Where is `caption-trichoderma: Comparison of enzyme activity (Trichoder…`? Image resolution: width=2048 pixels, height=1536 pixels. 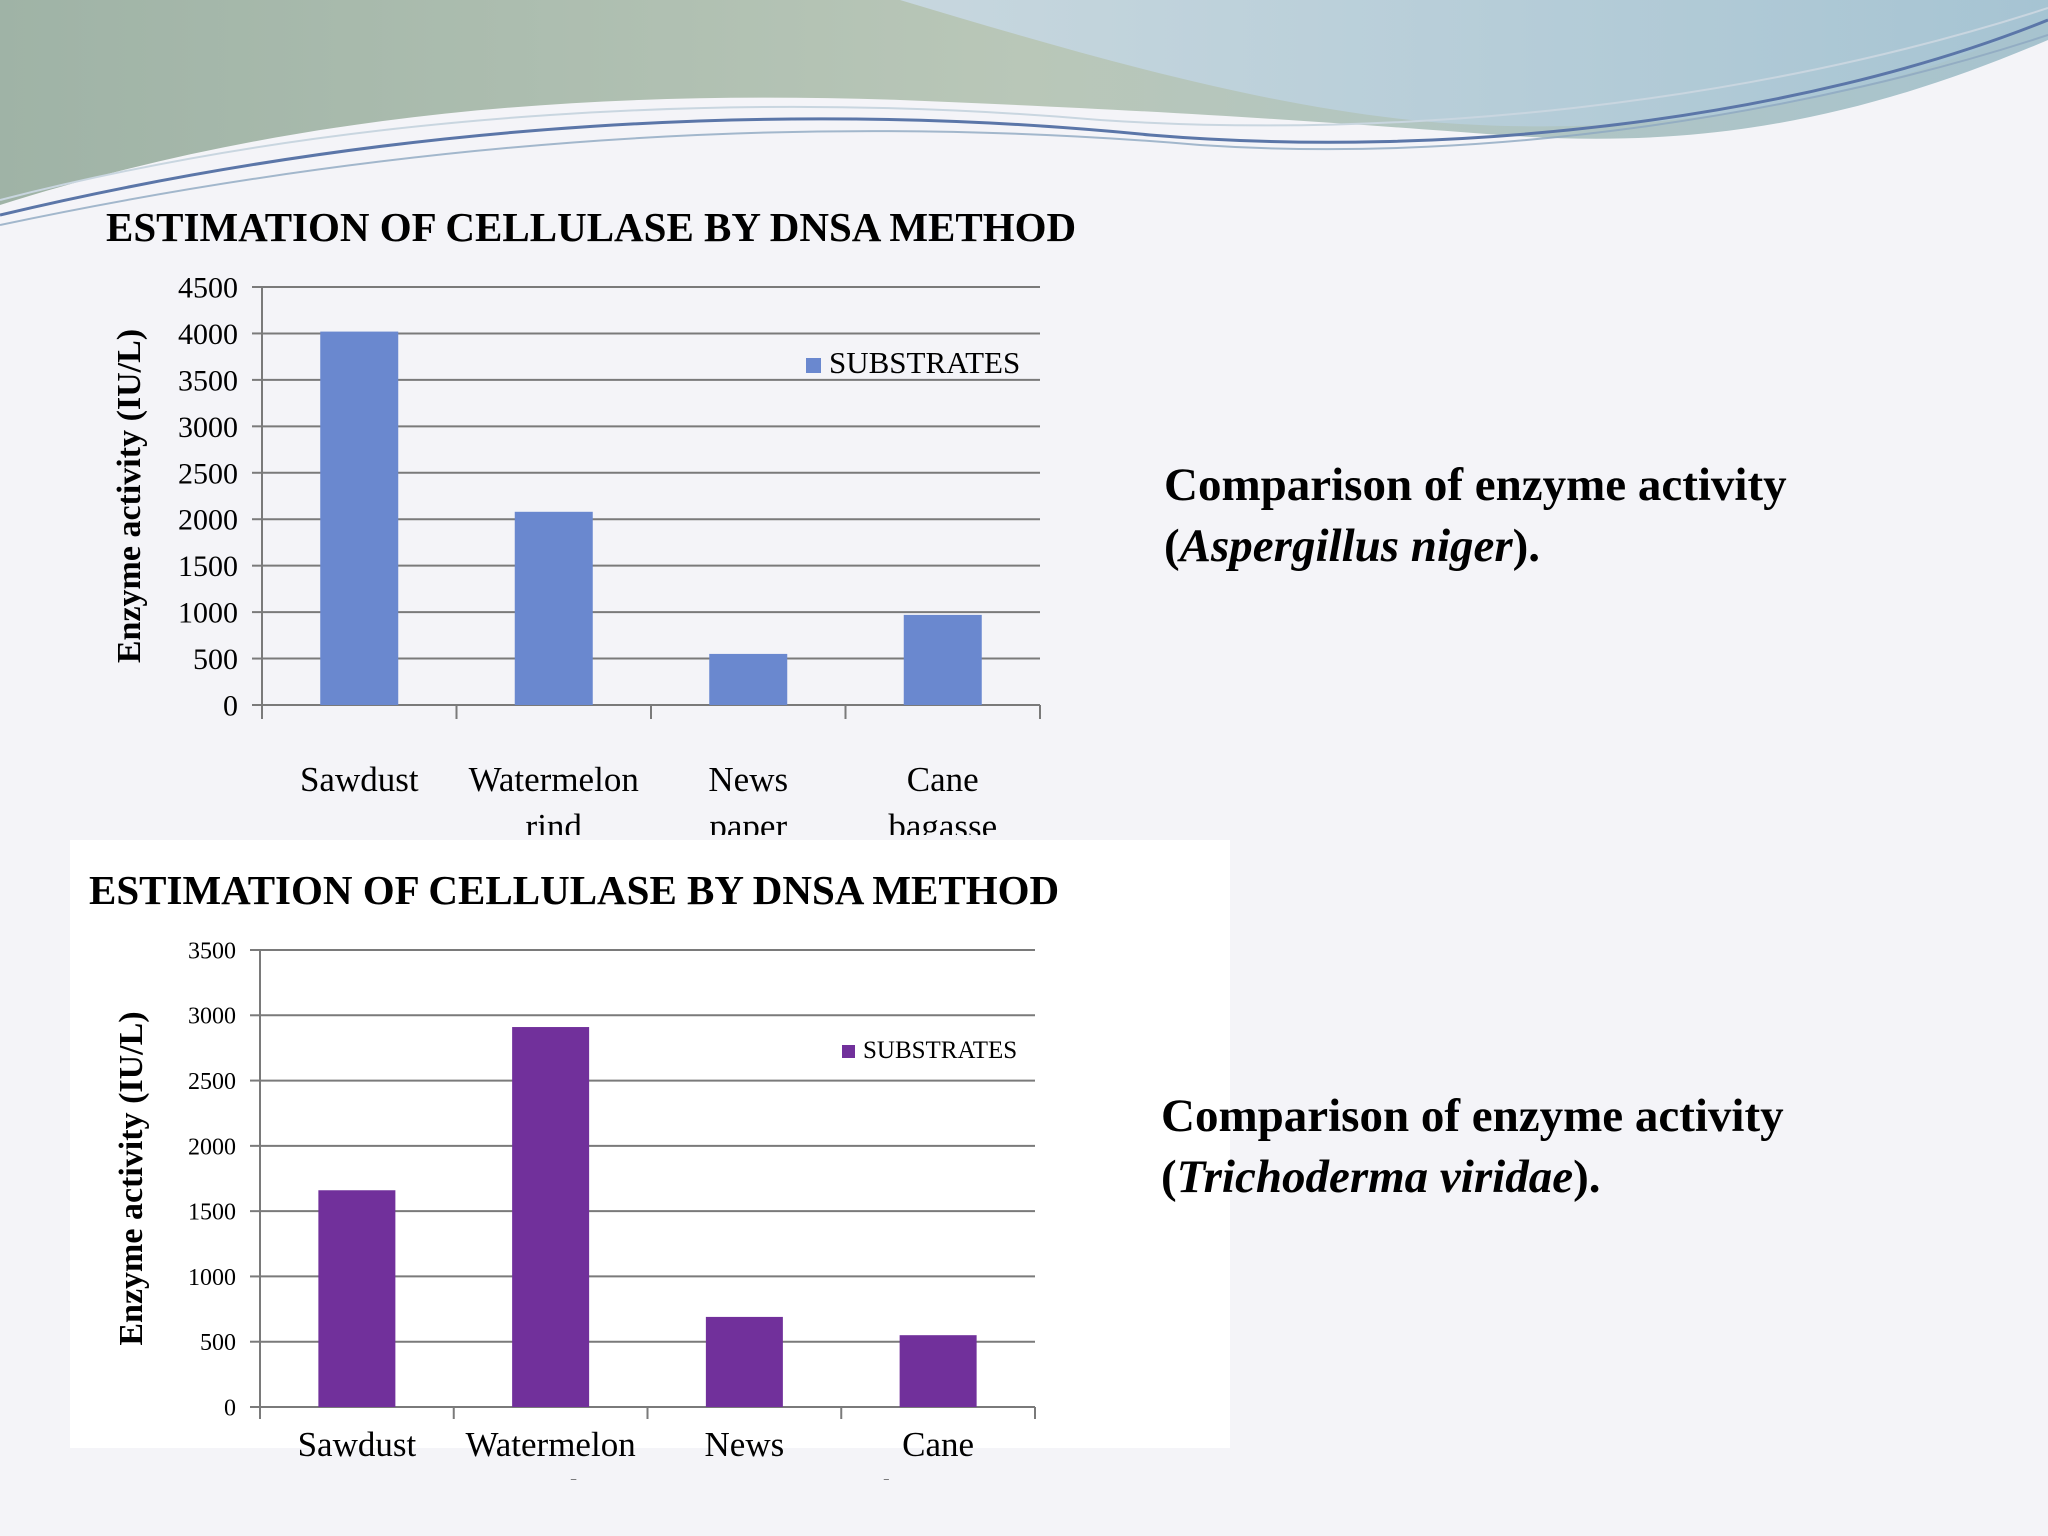
caption-trichoderma: Comparison of enzyme activity (Trichoder… is located at coordinates (1472, 1147).